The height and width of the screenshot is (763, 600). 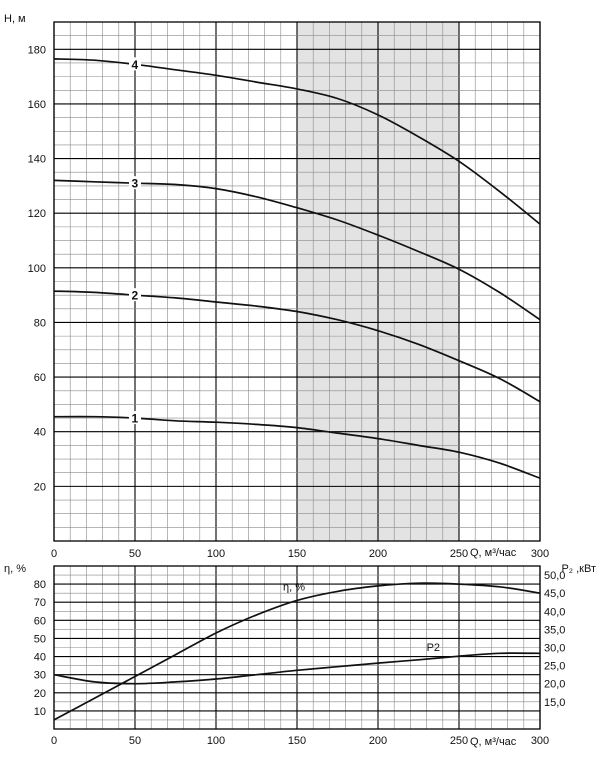 I want to click on head-curve-label-2: 2, so click(x=135, y=296).